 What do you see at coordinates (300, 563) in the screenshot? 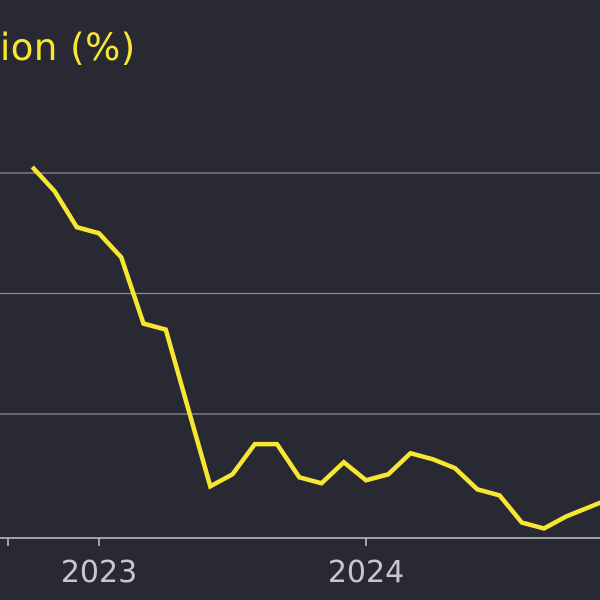
I see `x-axis: 202320242` at bounding box center [300, 563].